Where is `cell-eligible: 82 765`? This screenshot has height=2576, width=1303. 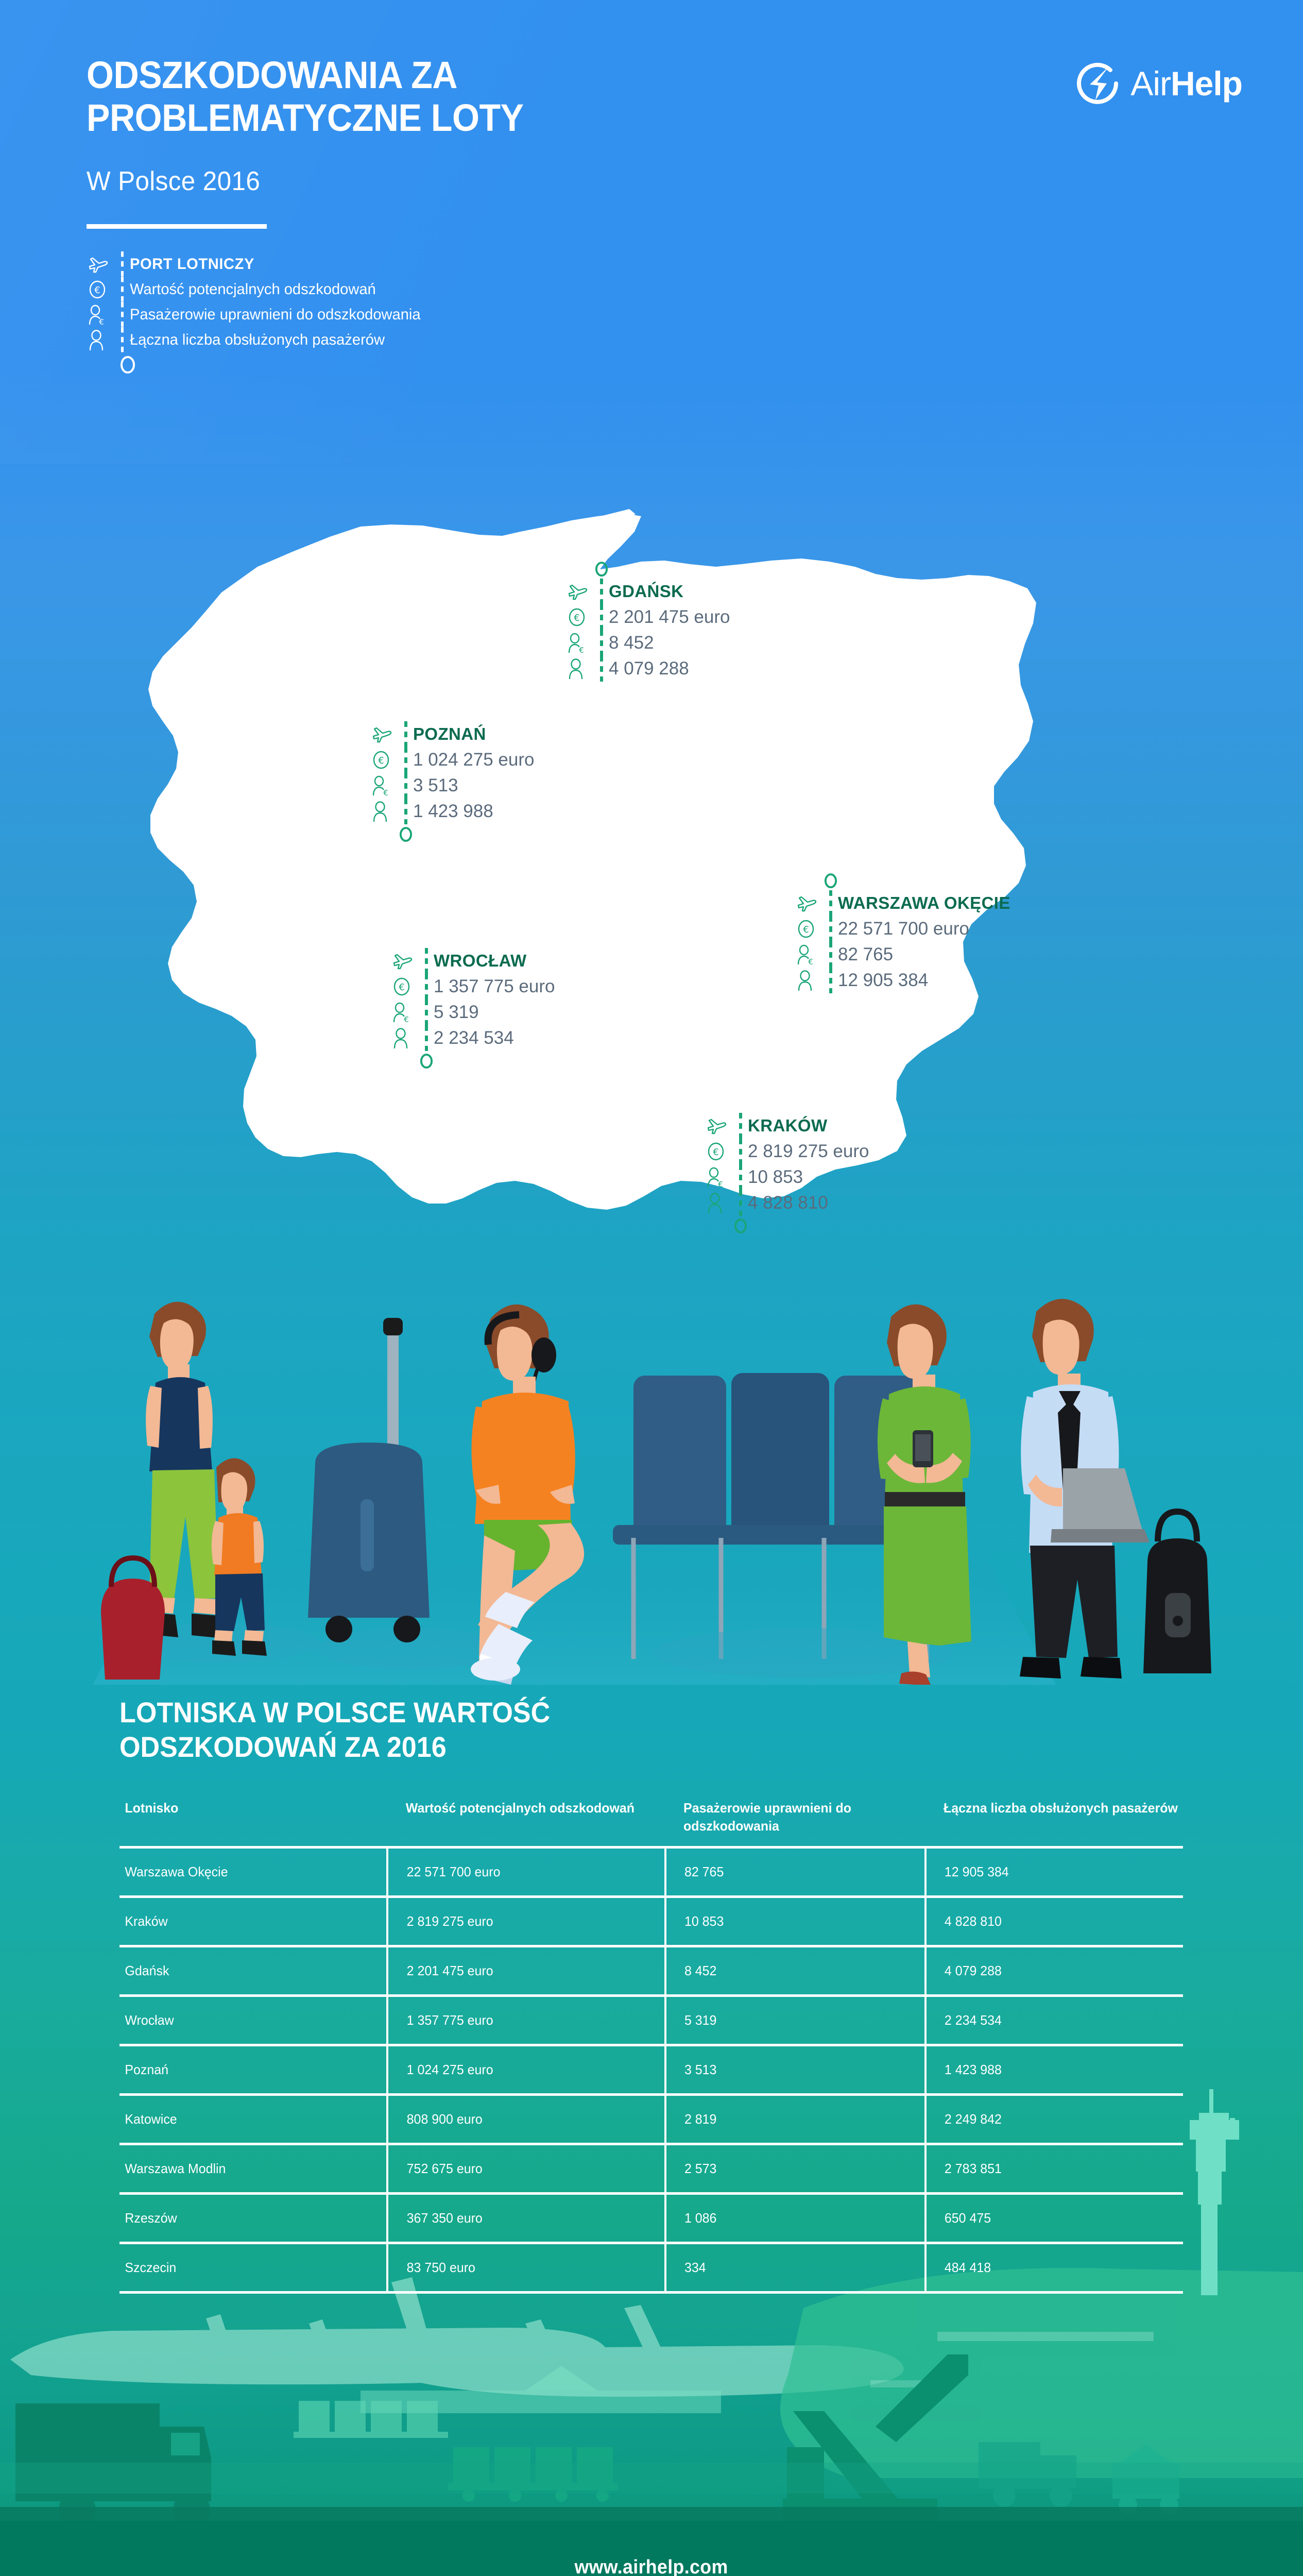
cell-eligible: 82 765 is located at coordinates (795, 1871).